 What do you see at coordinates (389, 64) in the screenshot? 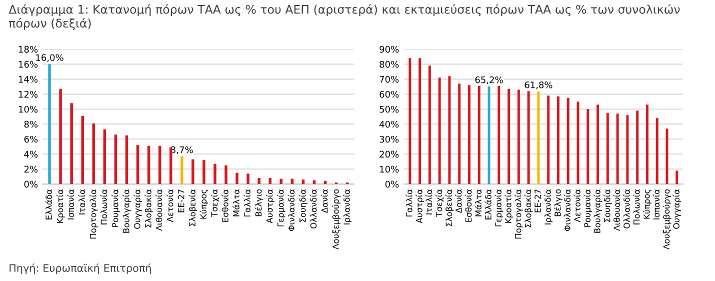
I see `y-tick-label: 80%` at bounding box center [389, 64].